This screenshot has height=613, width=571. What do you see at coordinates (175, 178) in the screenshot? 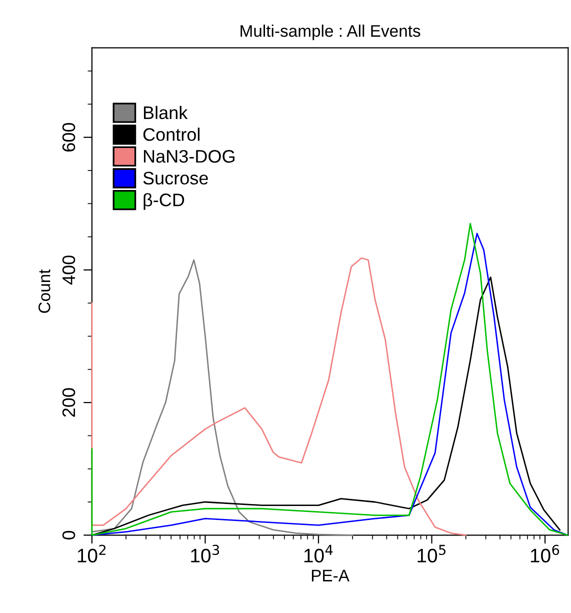
I see `legend-label: Sucrose` at bounding box center [175, 178].